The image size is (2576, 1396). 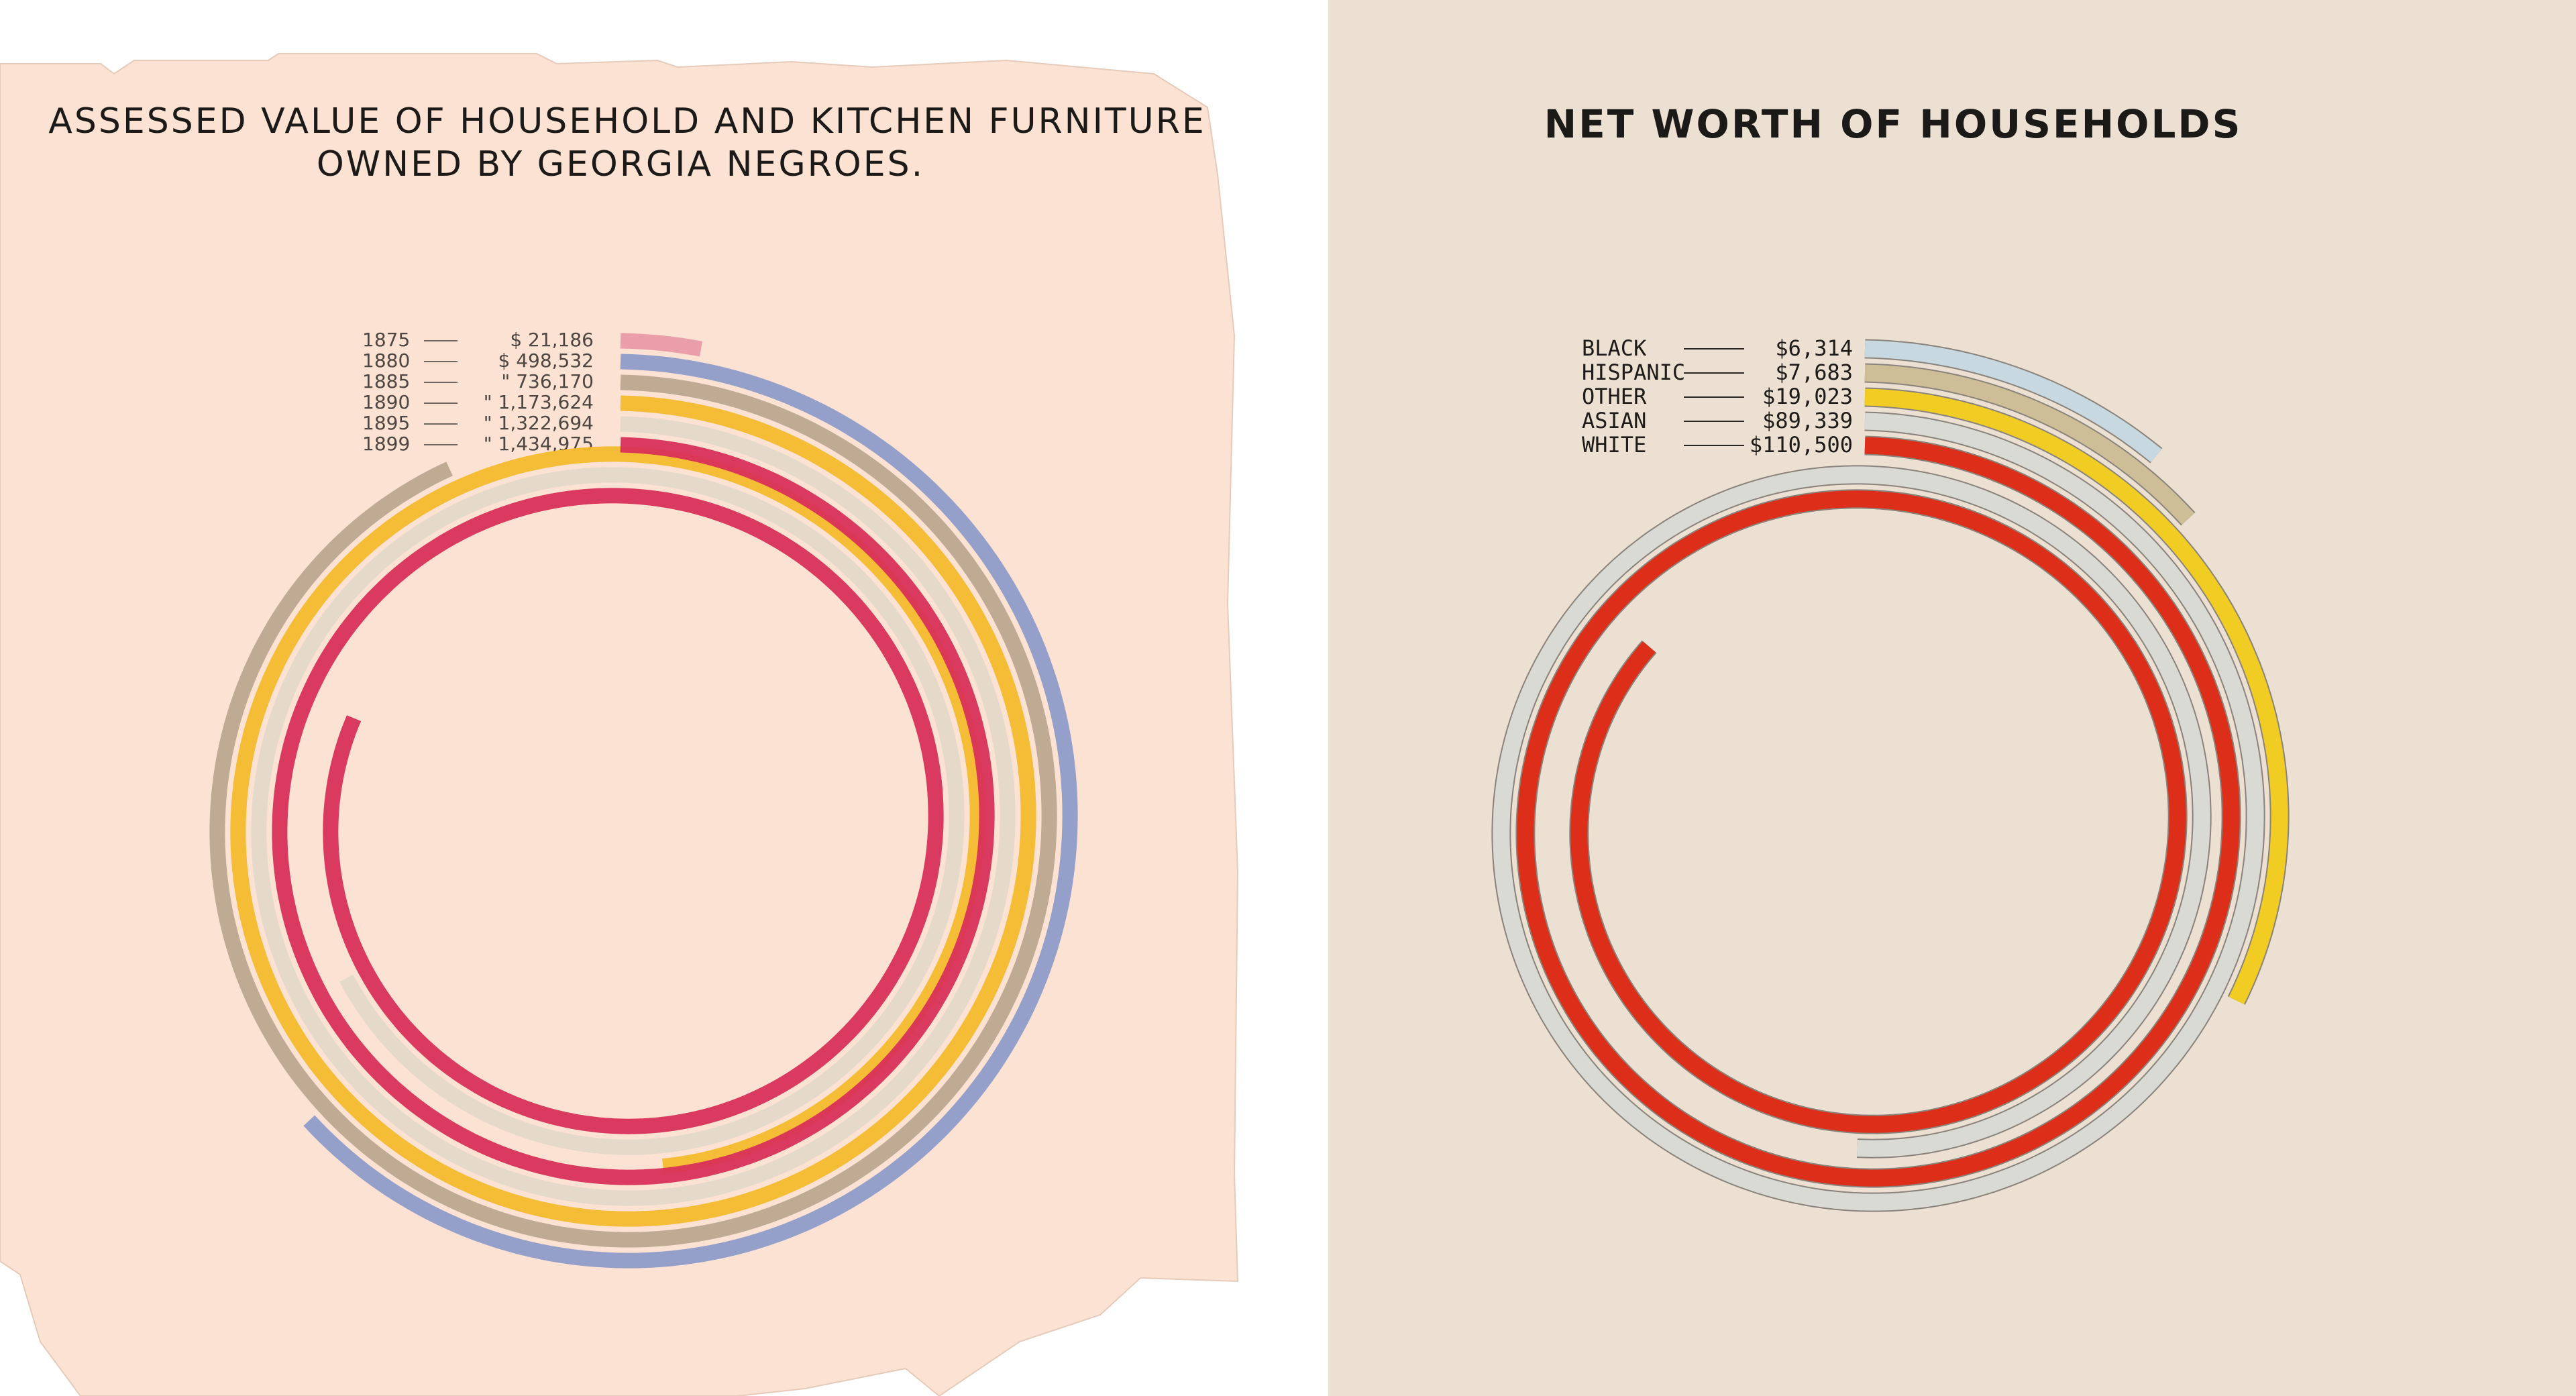 I want to click on legend-value-1875: $ 21,186, so click(x=552, y=340).